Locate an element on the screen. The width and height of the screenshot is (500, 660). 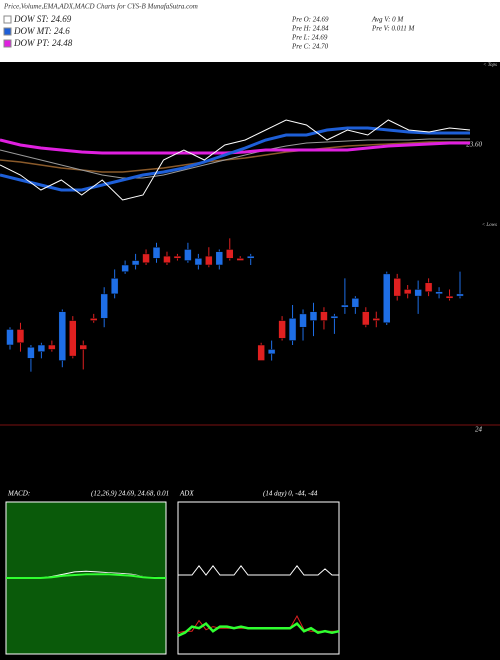
quote: Pre L: 24.69 is located at coordinates (309, 38).